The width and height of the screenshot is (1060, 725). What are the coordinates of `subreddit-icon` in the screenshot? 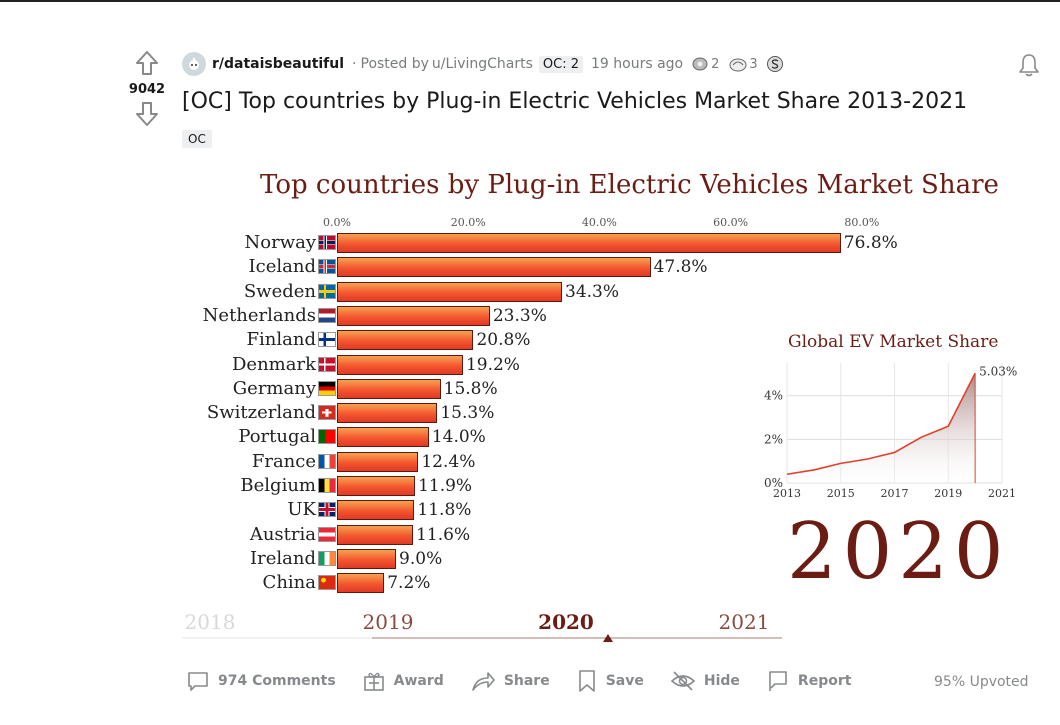 It's located at (194, 64).